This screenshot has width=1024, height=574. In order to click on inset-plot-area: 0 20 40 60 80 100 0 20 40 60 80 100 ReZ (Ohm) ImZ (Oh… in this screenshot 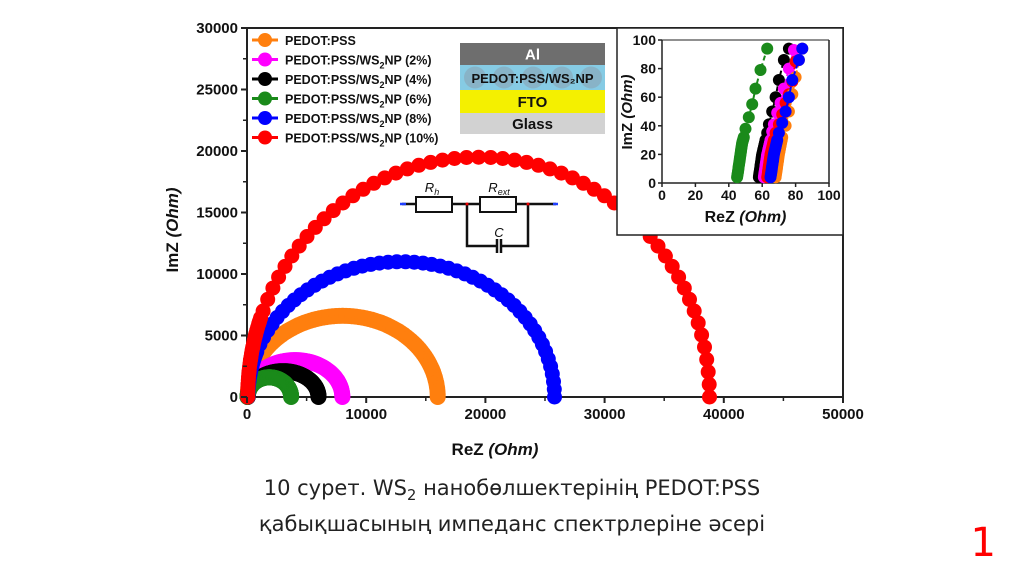, I will do `click(730, 131)`.